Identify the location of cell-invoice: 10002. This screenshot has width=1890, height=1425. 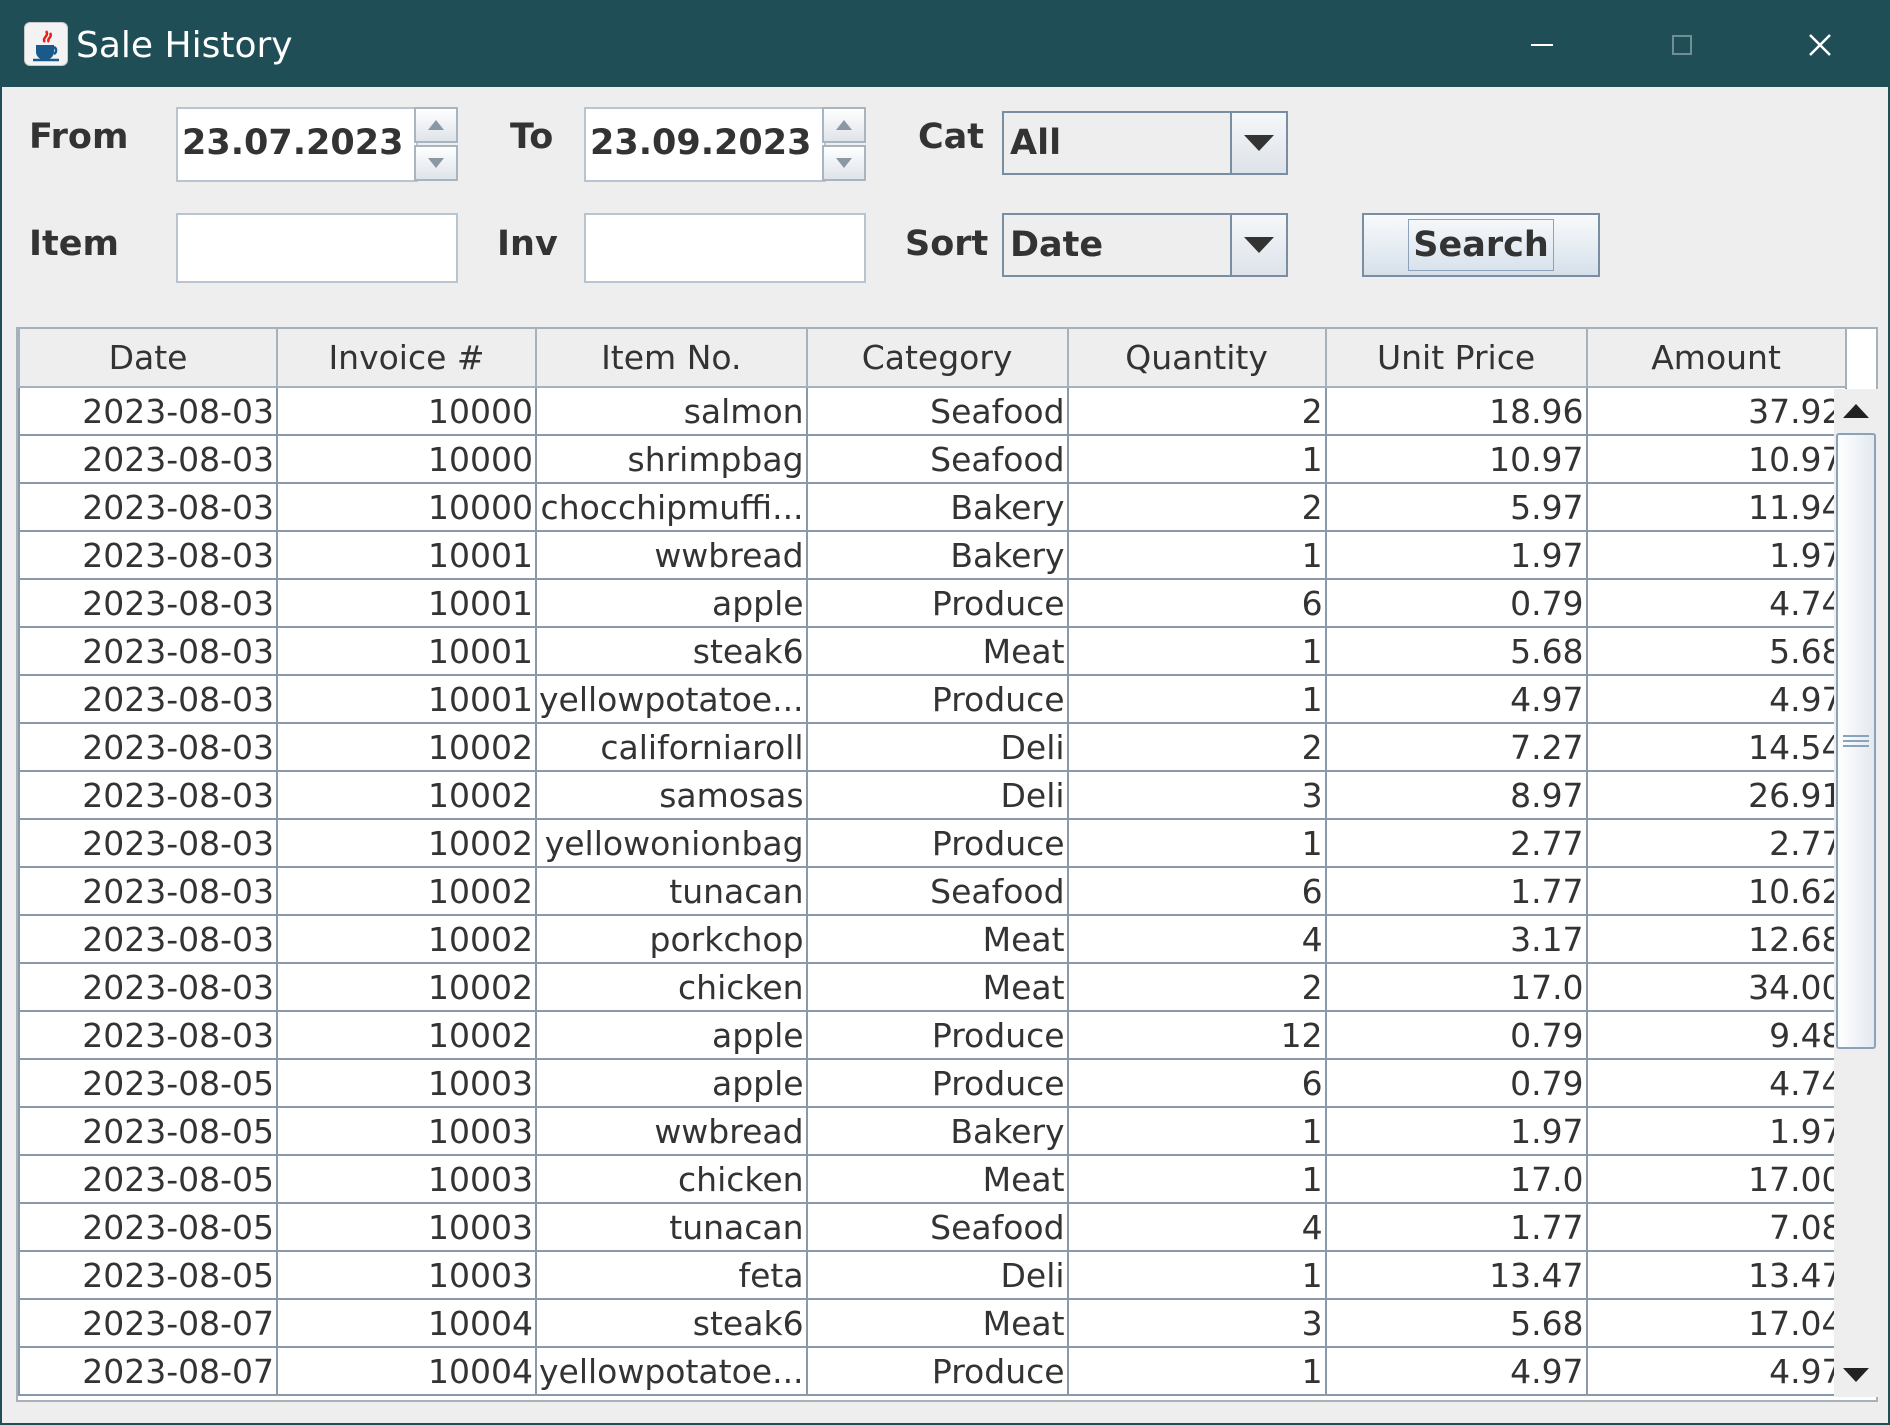
(406, 987).